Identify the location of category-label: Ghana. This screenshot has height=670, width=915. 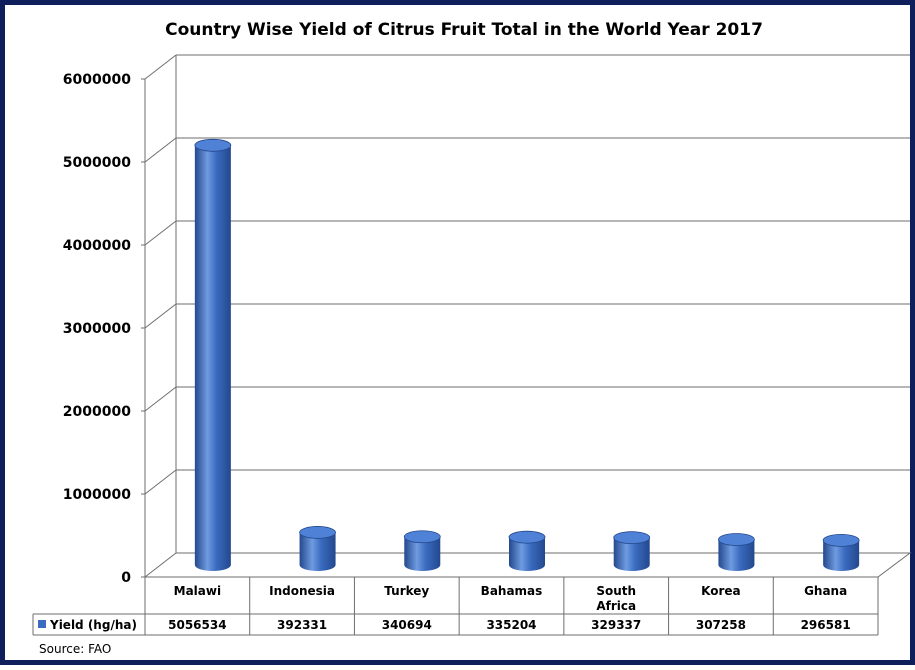
(825, 591).